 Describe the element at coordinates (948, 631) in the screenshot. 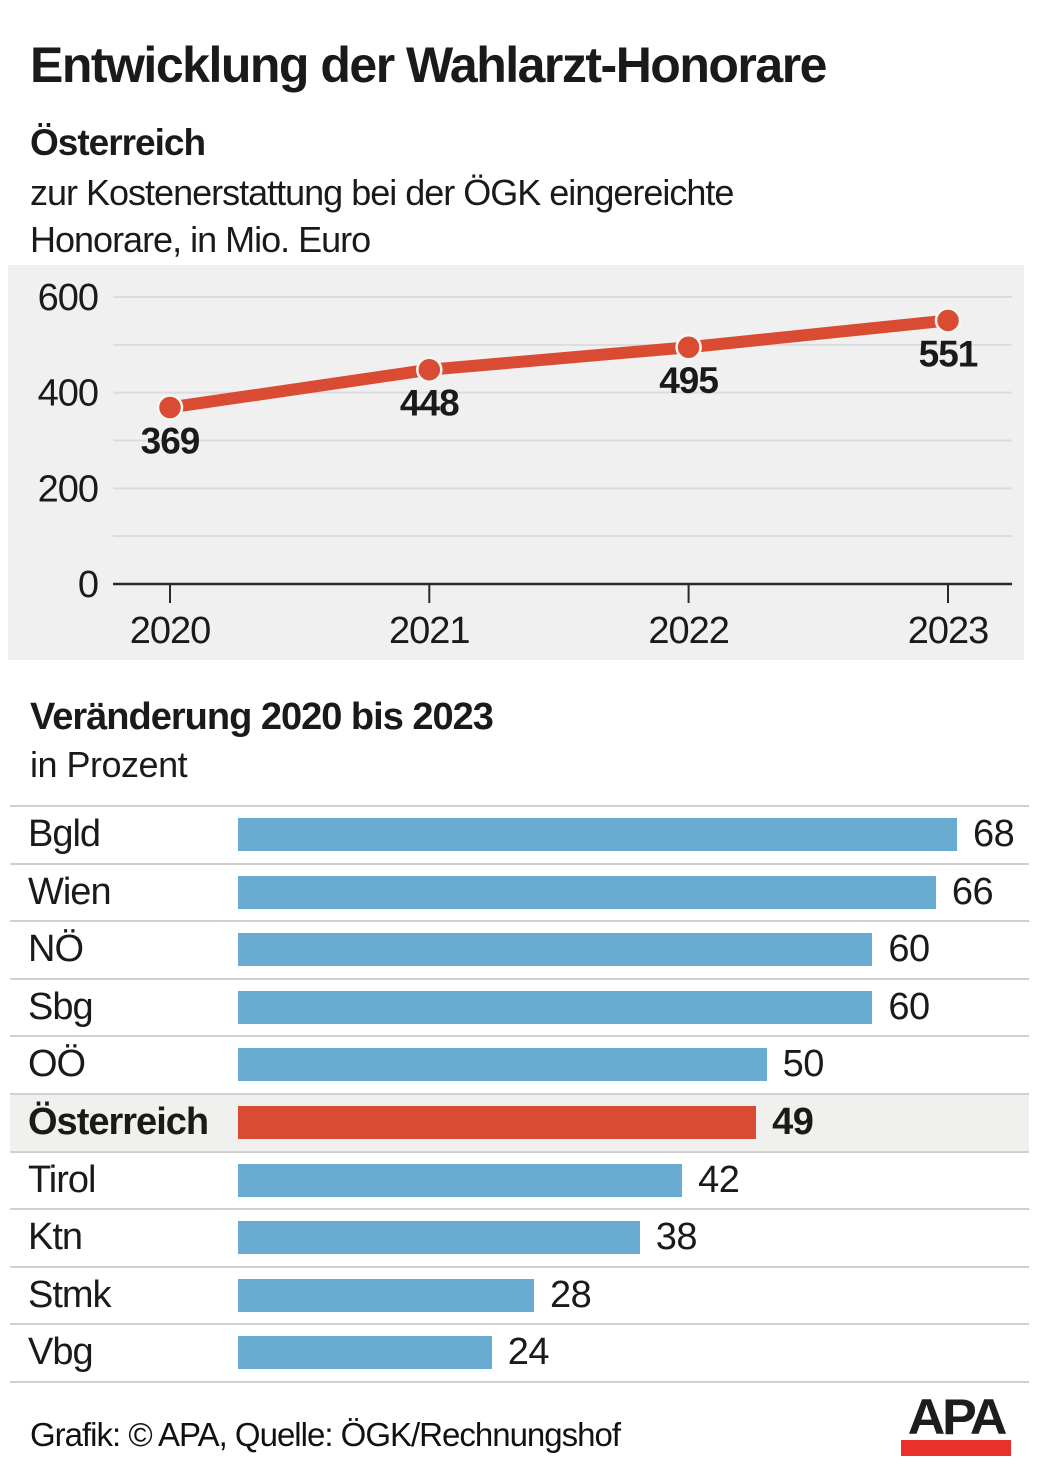

I see `x-axis-label: 2023` at that location.